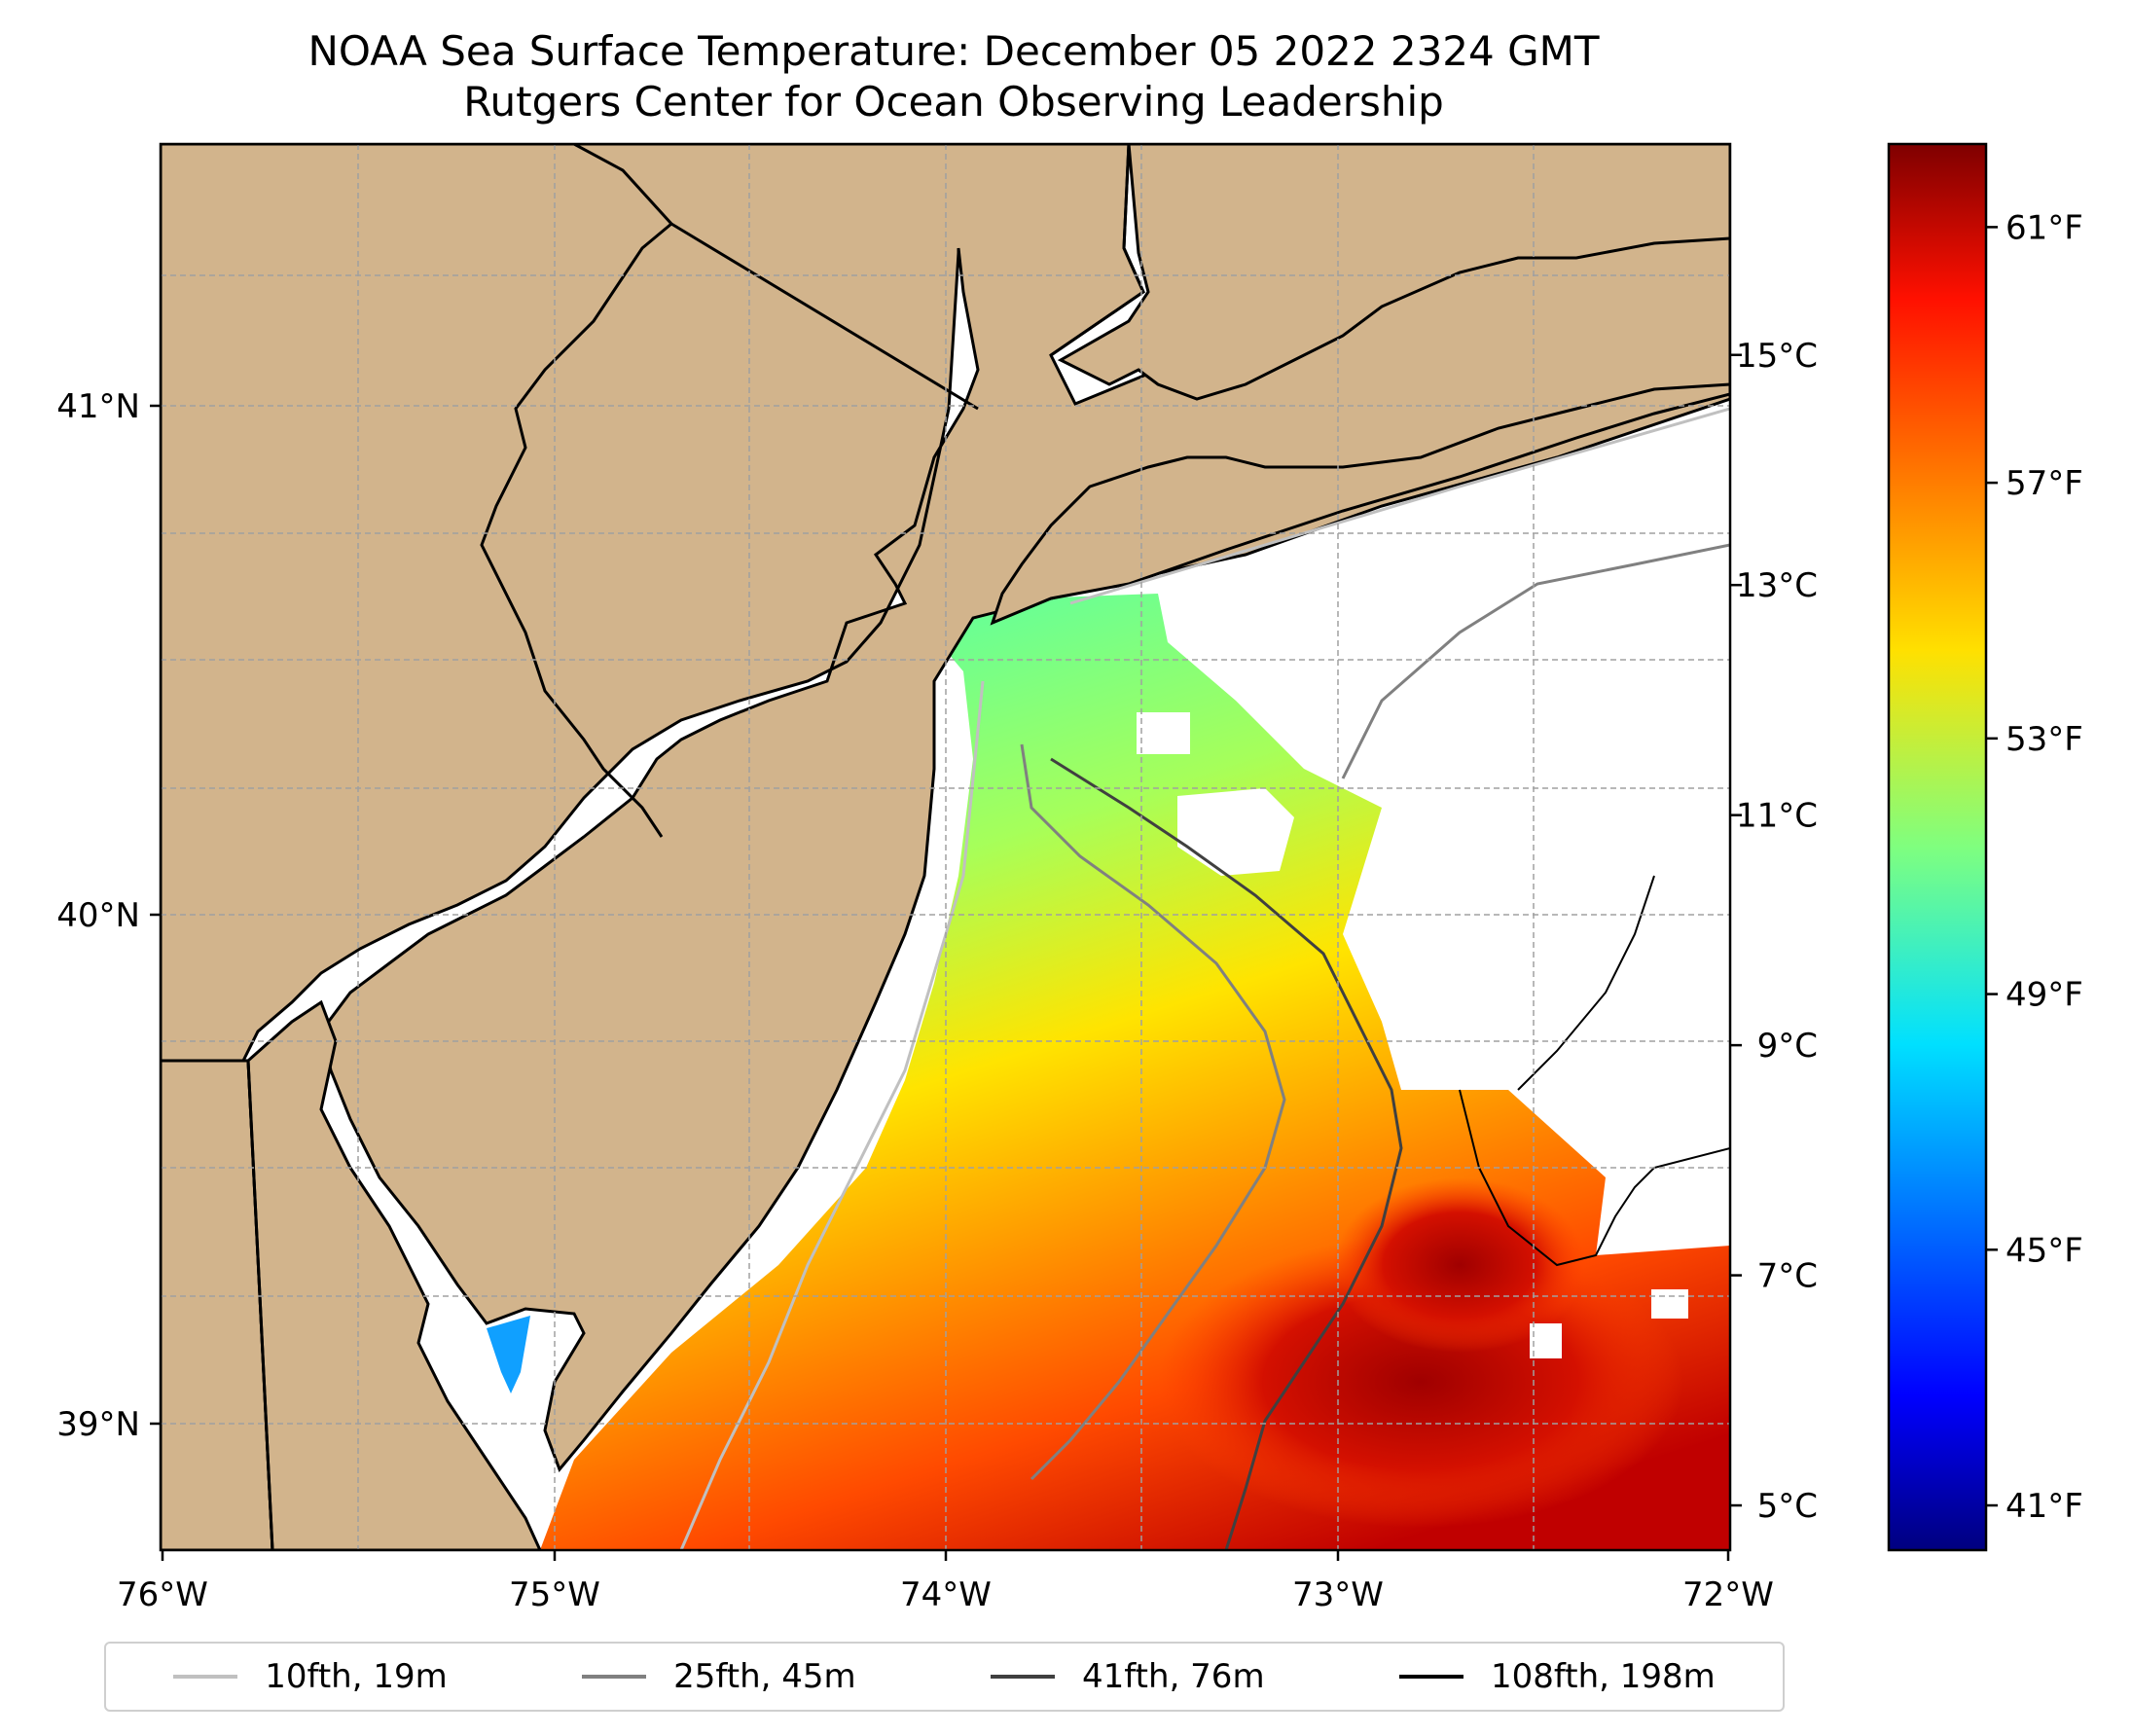 The width and height of the screenshot is (2132, 1736). What do you see at coordinates (765, 1677) in the screenshot?
I see `legend-label: 25fth, 45m` at bounding box center [765, 1677].